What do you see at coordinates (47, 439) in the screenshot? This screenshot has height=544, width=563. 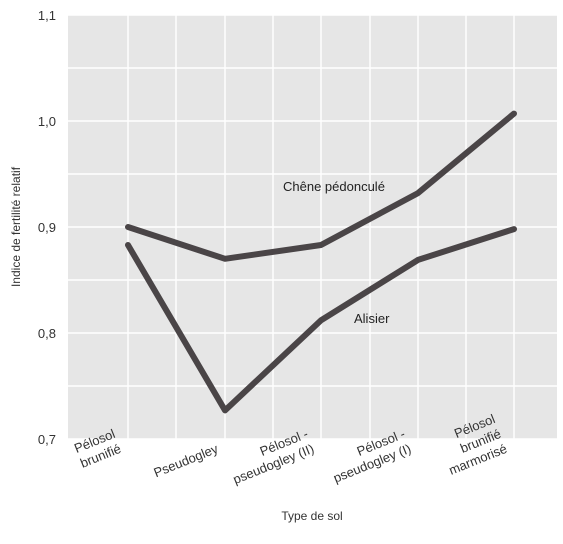 I see `y-tick-label: 0,7` at bounding box center [47, 439].